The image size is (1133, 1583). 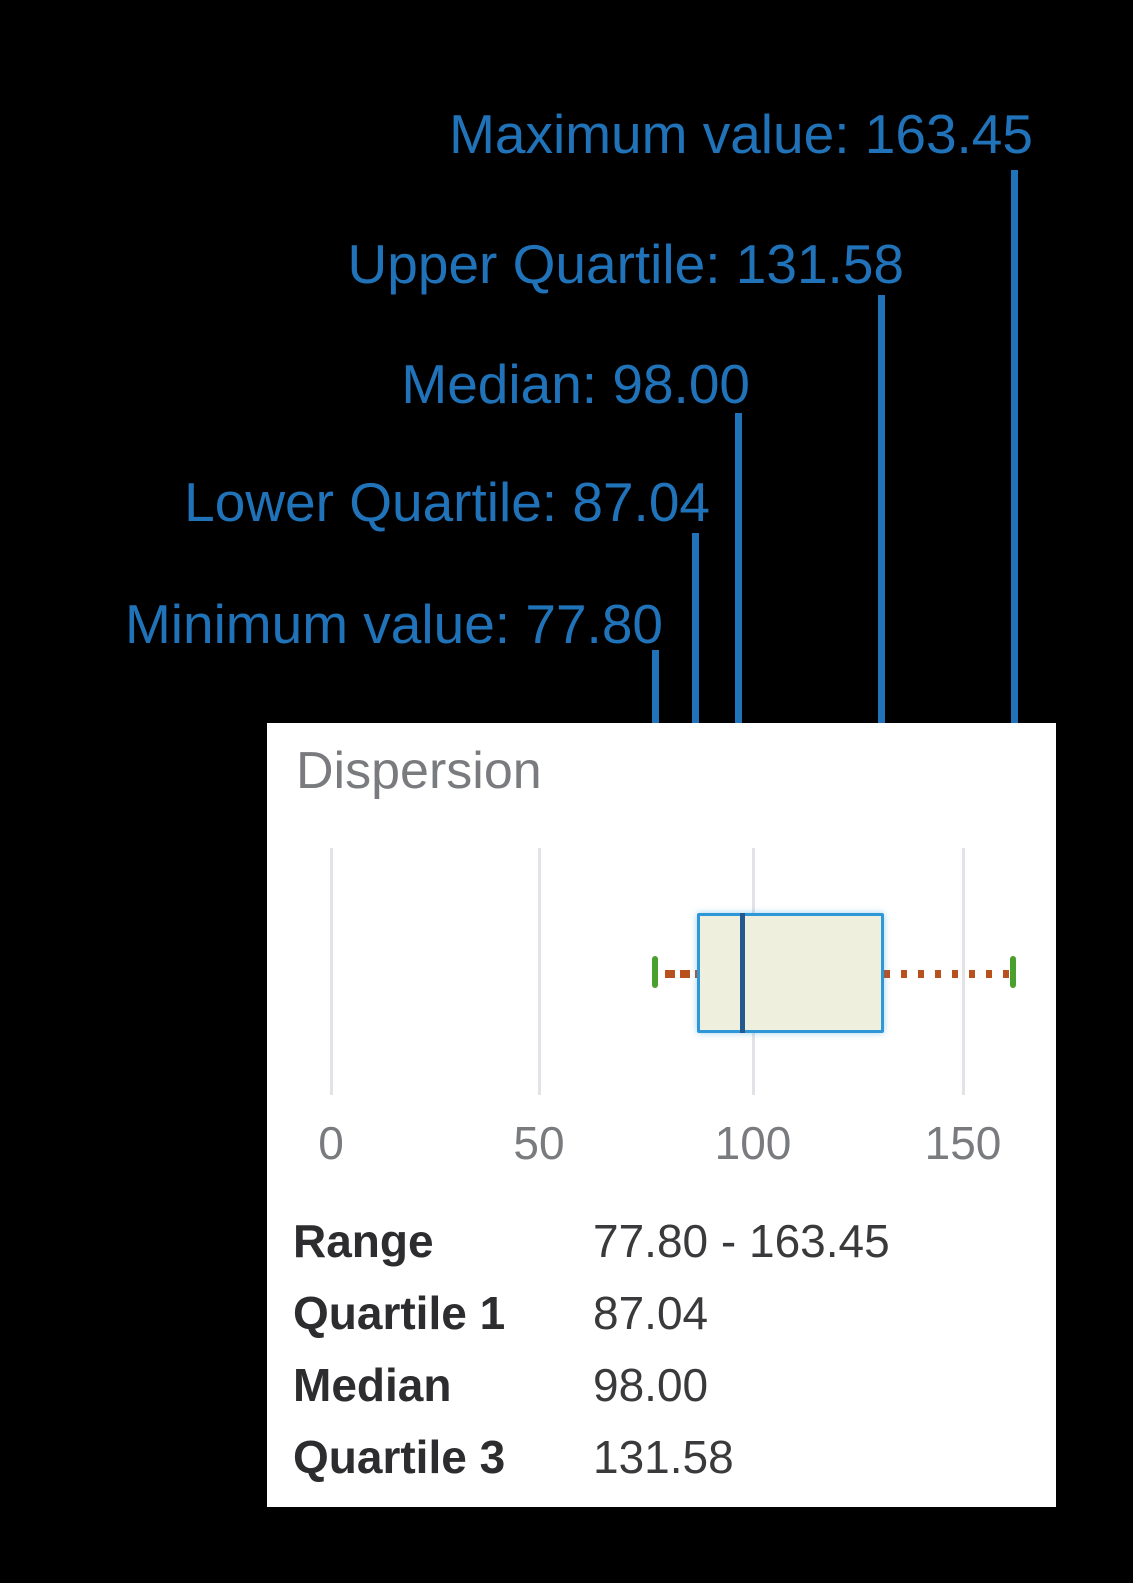 What do you see at coordinates (393, 624) in the screenshot?
I see `annotation-label-minimum: Minimum value: 77.80` at bounding box center [393, 624].